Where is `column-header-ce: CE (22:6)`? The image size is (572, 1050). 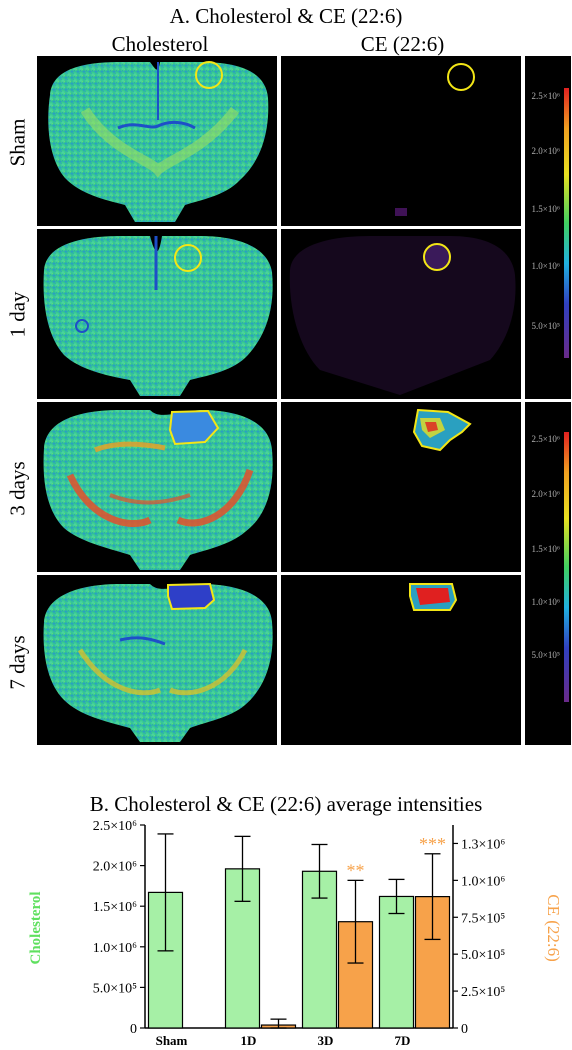
column-header-ce: CE (22:6) is located at coordinates (402, 44).